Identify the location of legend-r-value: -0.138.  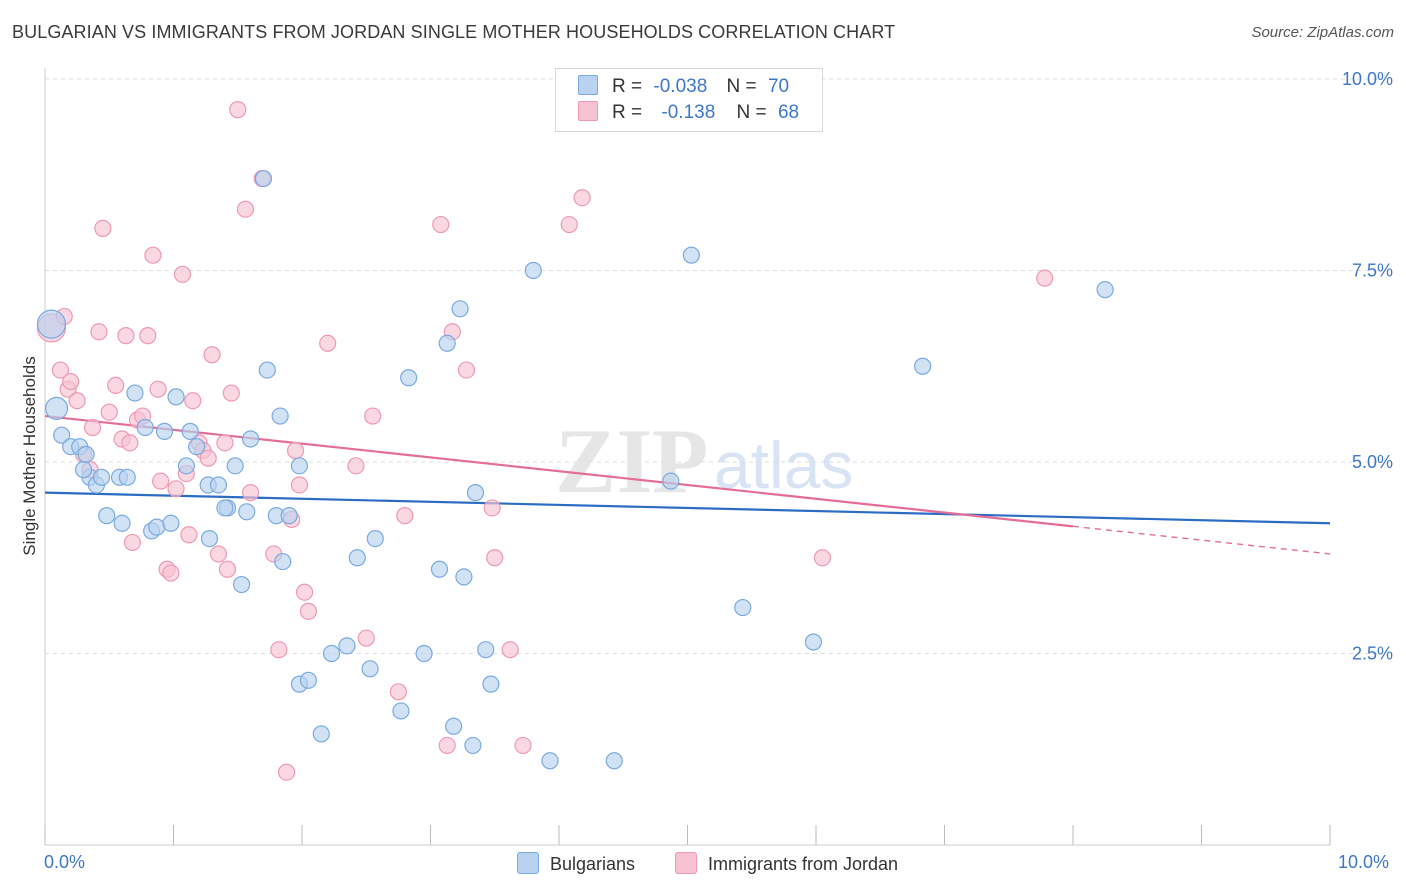
(688, 112).